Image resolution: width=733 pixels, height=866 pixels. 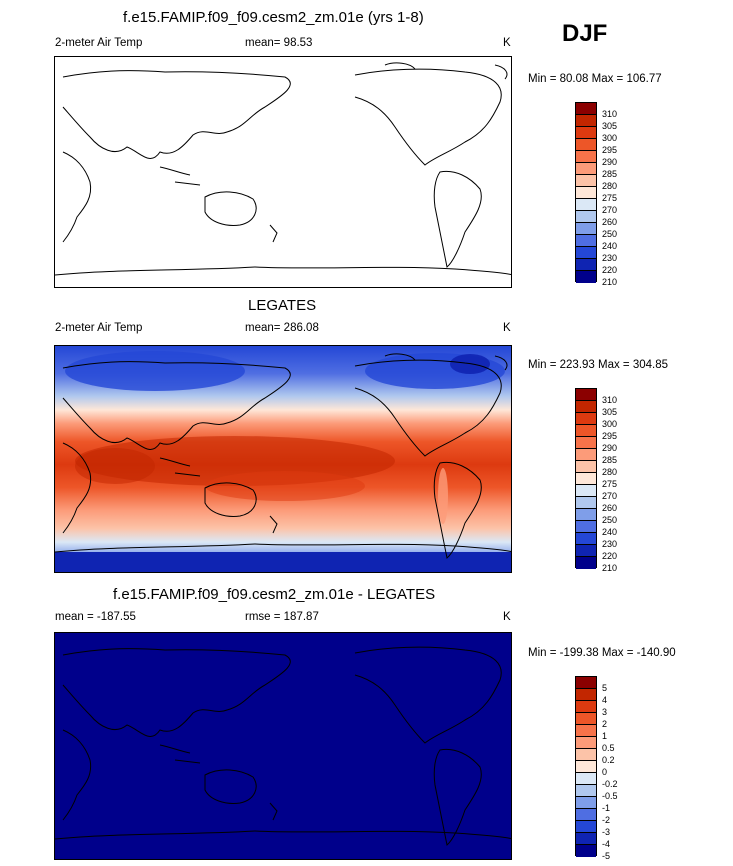 I want to click on panel-1-mean-label: mean= 98.53, so click(x=279, y=43).